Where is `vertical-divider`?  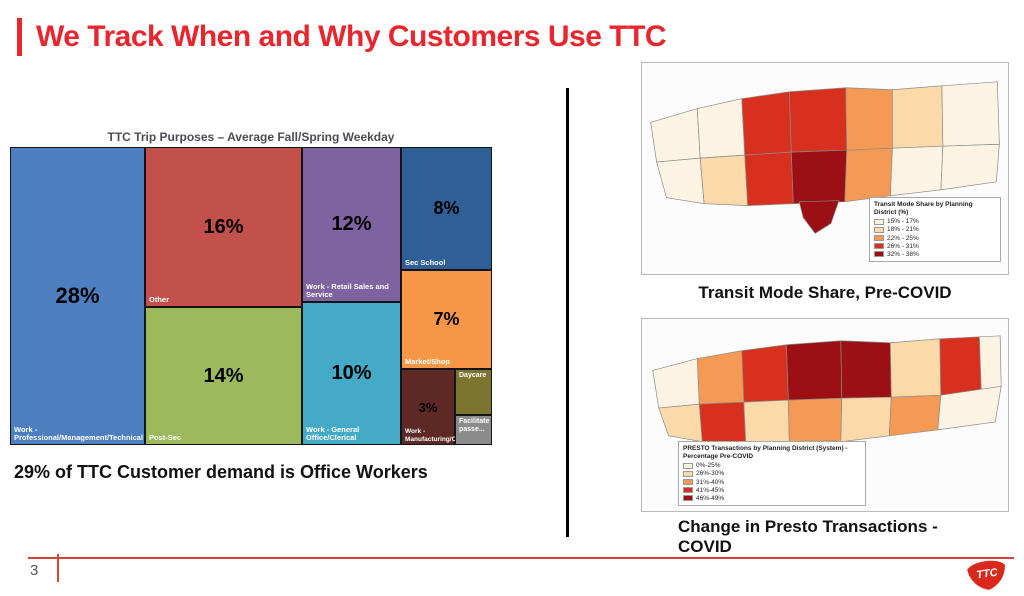
vertical-divider is located at coordinates (567, 312).